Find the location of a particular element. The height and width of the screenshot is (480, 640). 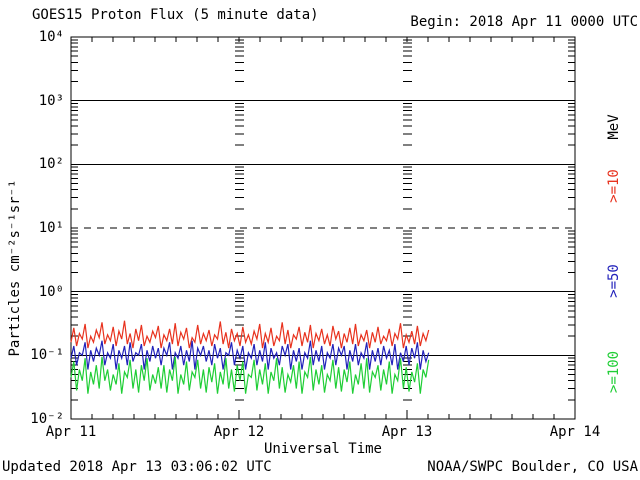

chart-title: GOES15 Proton Flux (5 minute data) is located at coordinates (175, 15).